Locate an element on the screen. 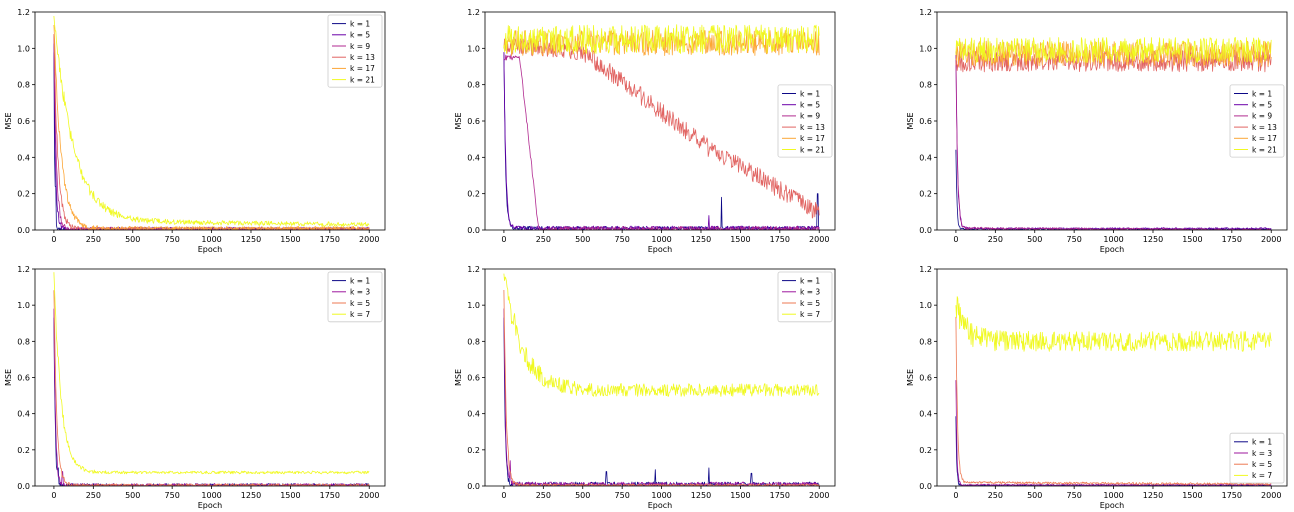  legend-label: k = 21 is located at coordinates (362, 79).